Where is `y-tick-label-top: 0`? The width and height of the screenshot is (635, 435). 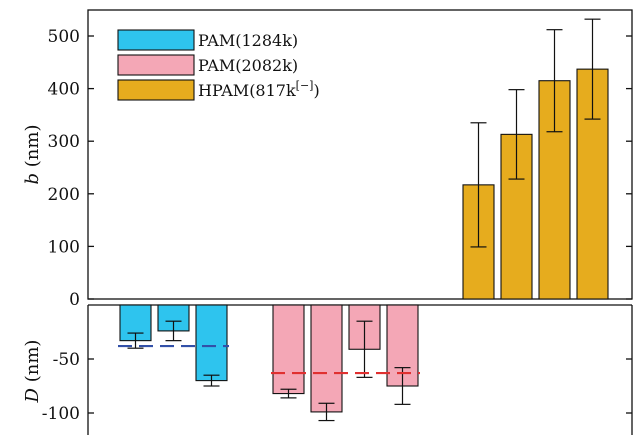 y-tick-label-top: 0 is located at coordinates (74, 300).